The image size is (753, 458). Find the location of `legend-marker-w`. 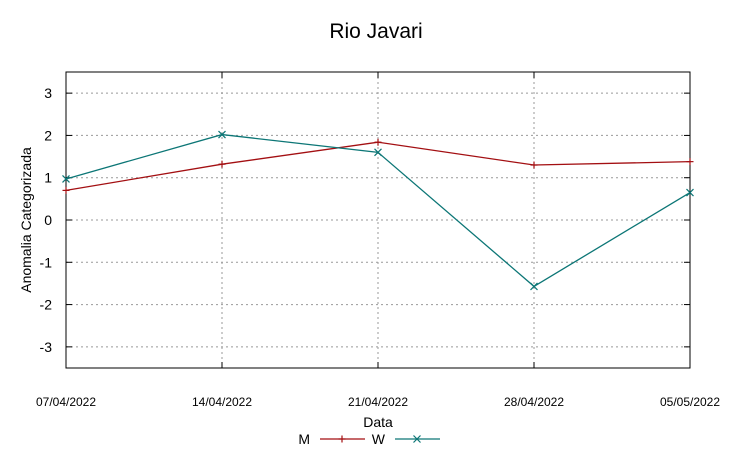

legend-marker-w is located at coordinates (417, 439).